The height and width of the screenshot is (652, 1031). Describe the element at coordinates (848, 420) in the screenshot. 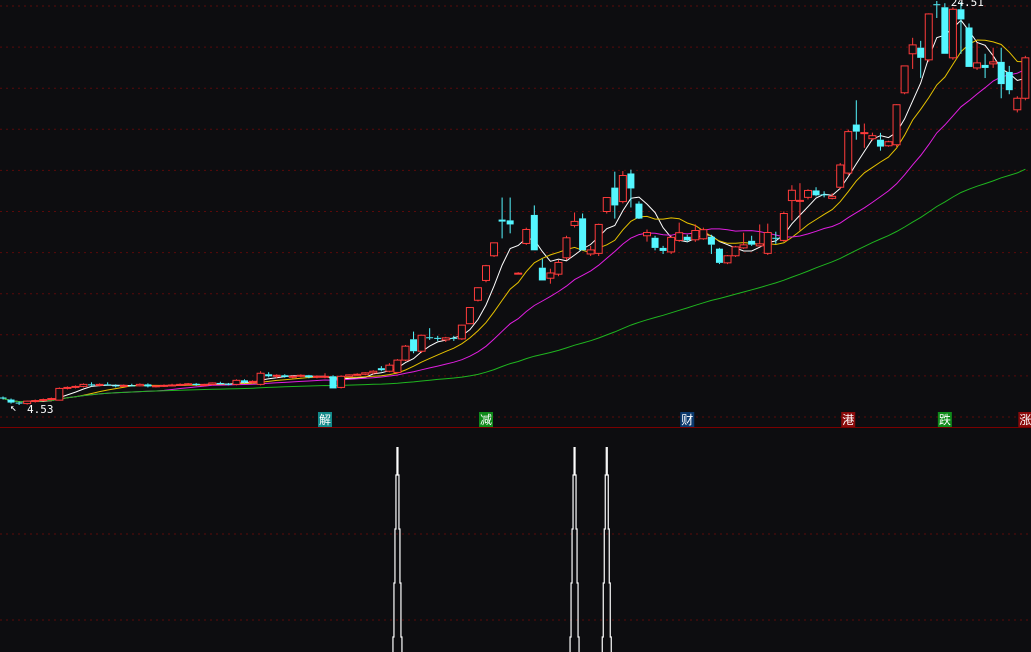

I see `event-marker-label: 港` at that location.